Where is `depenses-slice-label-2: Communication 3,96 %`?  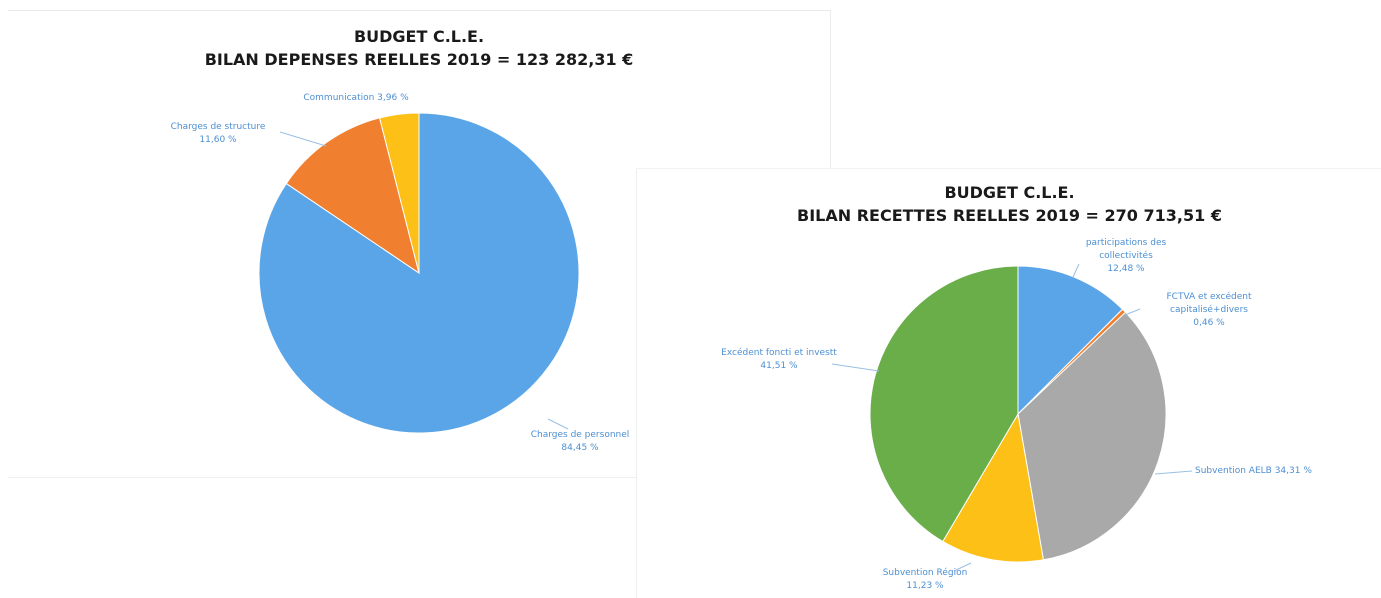 depenses-slice-label-2: Communication 3,96 % is located at coordinates (356, 98).